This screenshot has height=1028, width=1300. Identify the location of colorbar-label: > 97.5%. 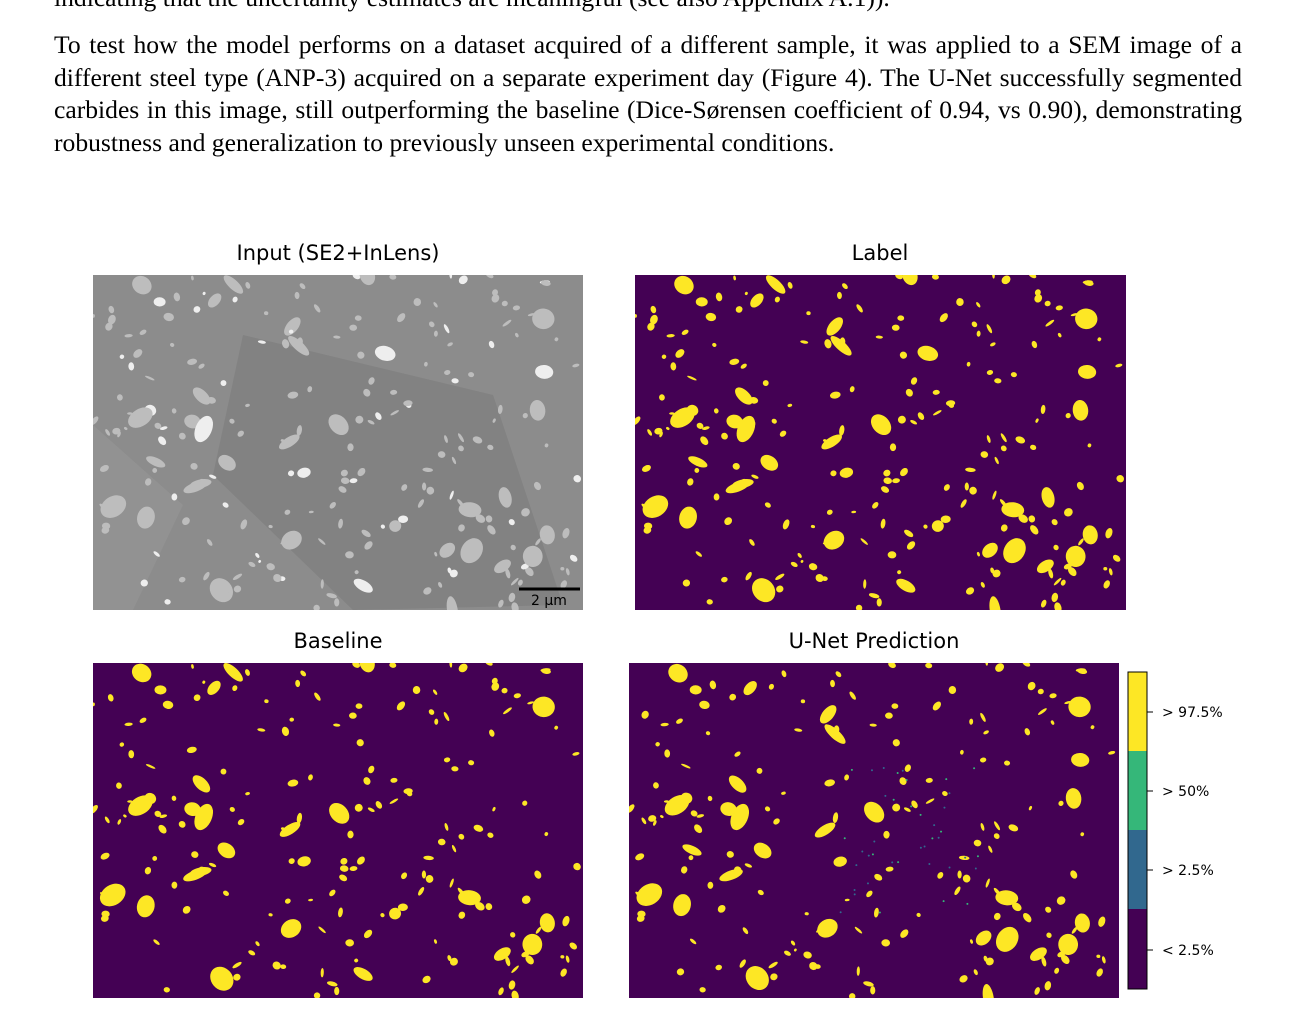
(1192, 713).